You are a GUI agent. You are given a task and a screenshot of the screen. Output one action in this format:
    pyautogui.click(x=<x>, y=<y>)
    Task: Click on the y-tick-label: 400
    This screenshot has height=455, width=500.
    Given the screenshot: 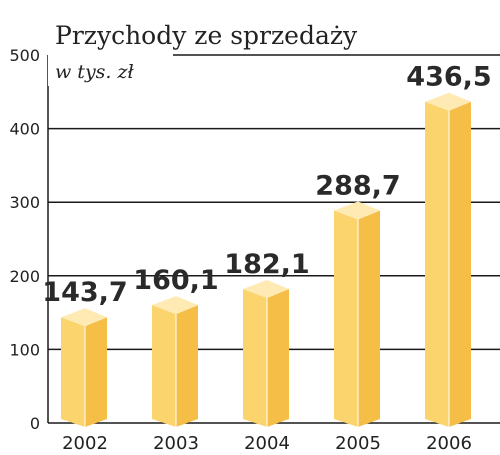 What is the action you would take?
    pyautogui.click(x=24, y=129)
    